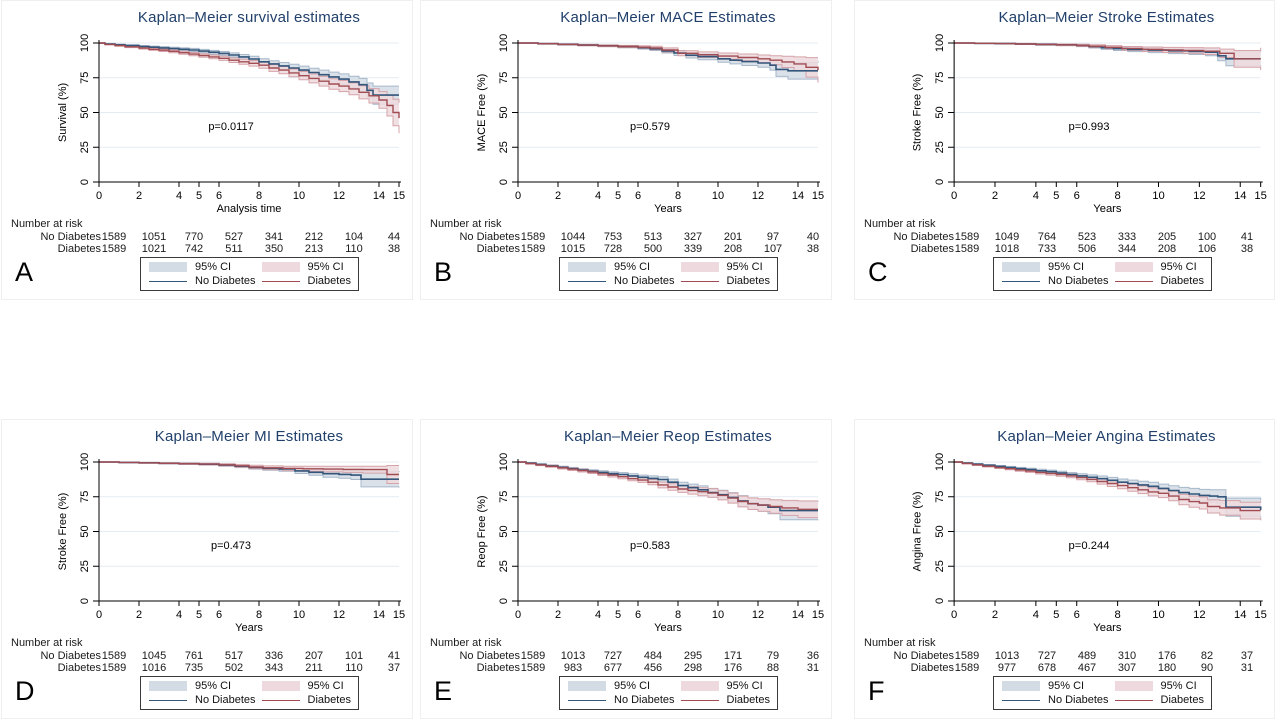  Describe the element at coordinates (207, 237) in the screenshot. I see `risk-row-no-diabetes: No Diabetes 1589 1051 770 527 341 212 104 44` at that location.